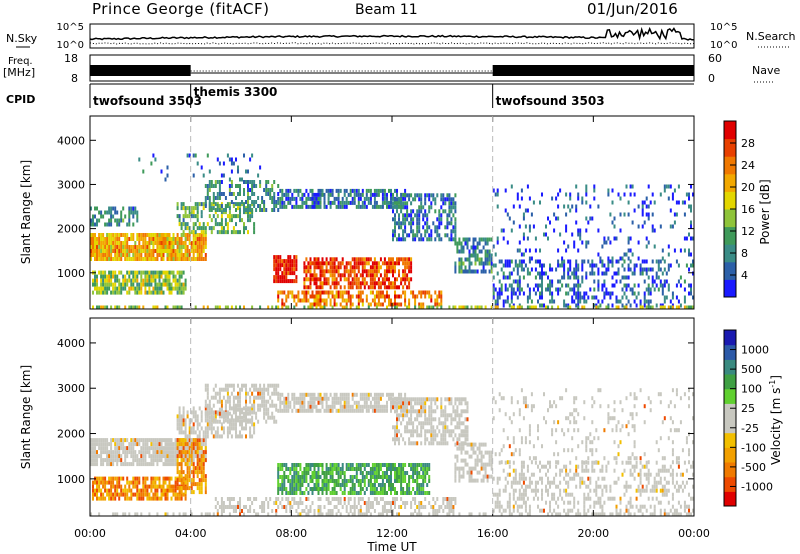 The width and height of the screenshot is (800, 554). What do you see at coordinates (236, 92) in the screenshot?
I see `cpid-segment-label: themis 3300` at bounding box center [236, 92].